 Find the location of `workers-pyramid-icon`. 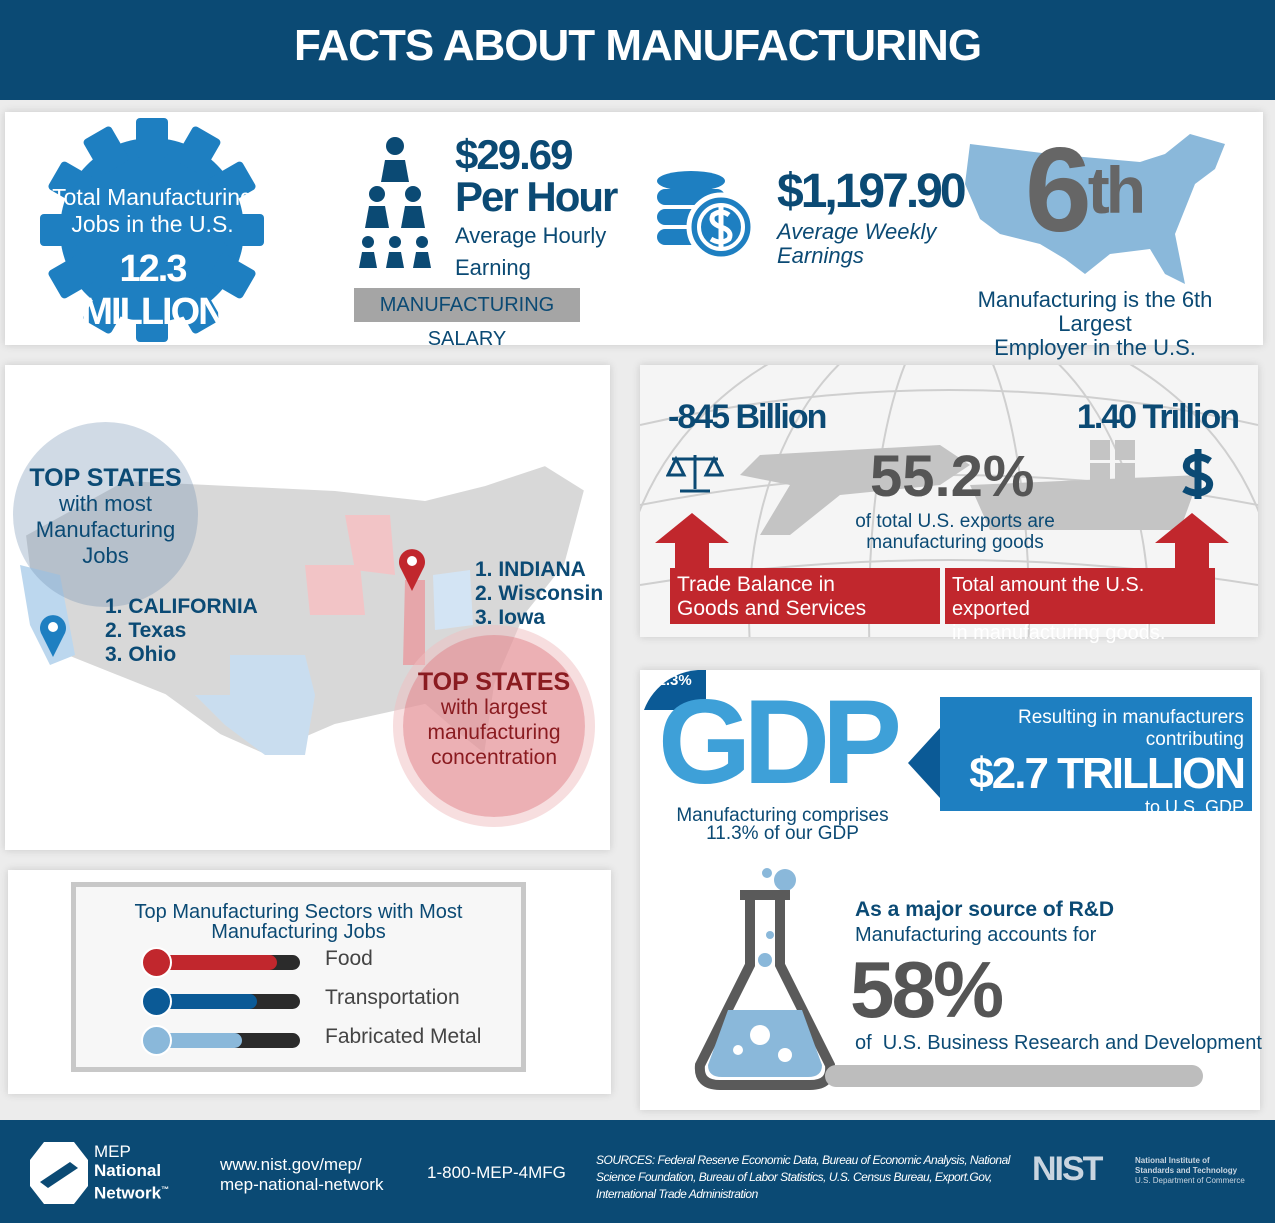

workers-pyramid-icon is located at coordinates (395, 202).